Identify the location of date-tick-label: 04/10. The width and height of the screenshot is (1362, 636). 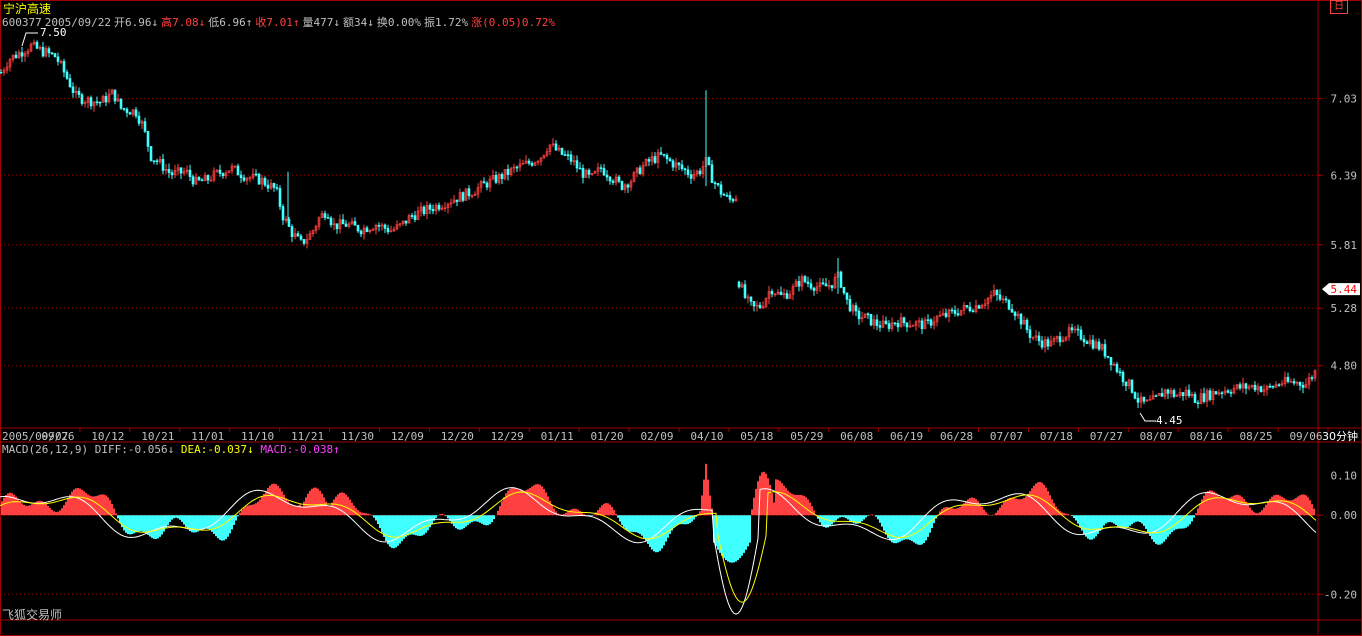
(706, 436).